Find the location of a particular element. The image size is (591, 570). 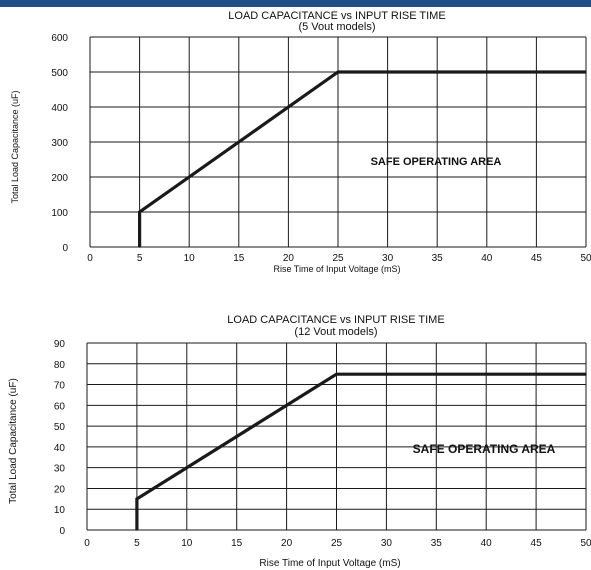

y-tick-label: 10 is located at coordinates (60, 510).